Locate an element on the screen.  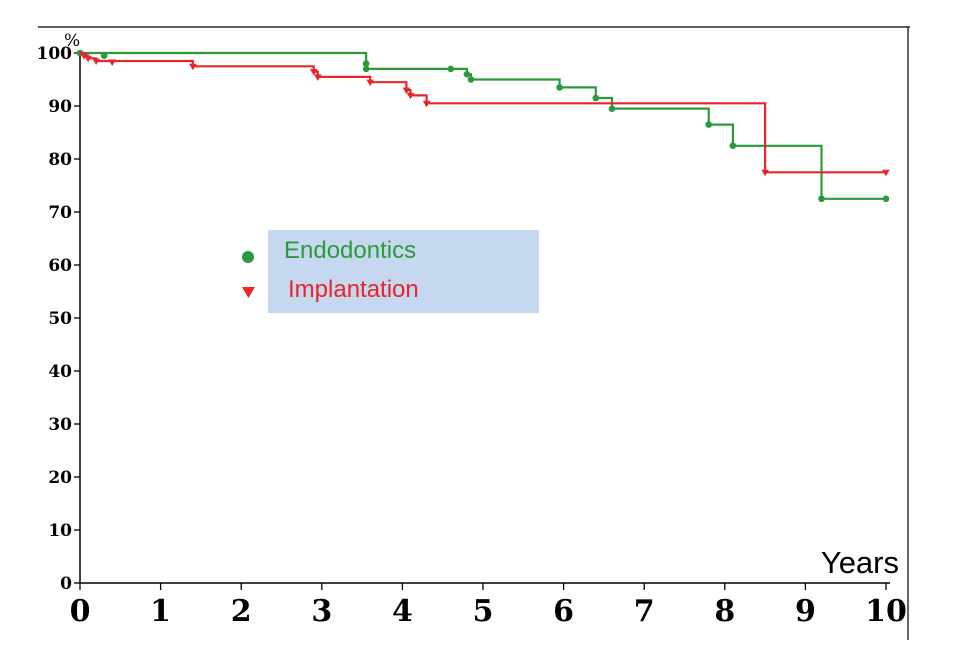
y-tick-label-20: 20 is located at coordinates (60, 478).